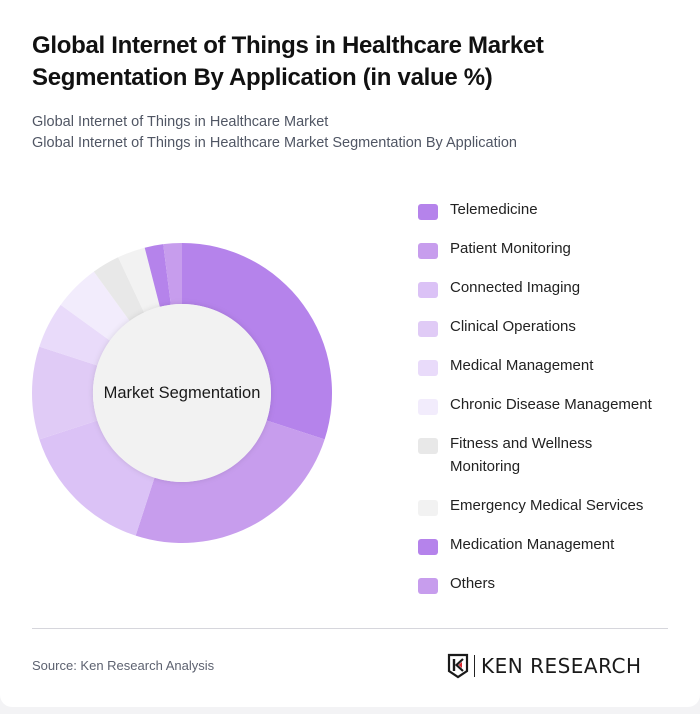 The width and height of the screenshot is (700, 714). What do you see at coordinates (123, 665) in the screenshot?
I see `source-text: Source: Ken Research Analysis` at bounding box center [123, 665].